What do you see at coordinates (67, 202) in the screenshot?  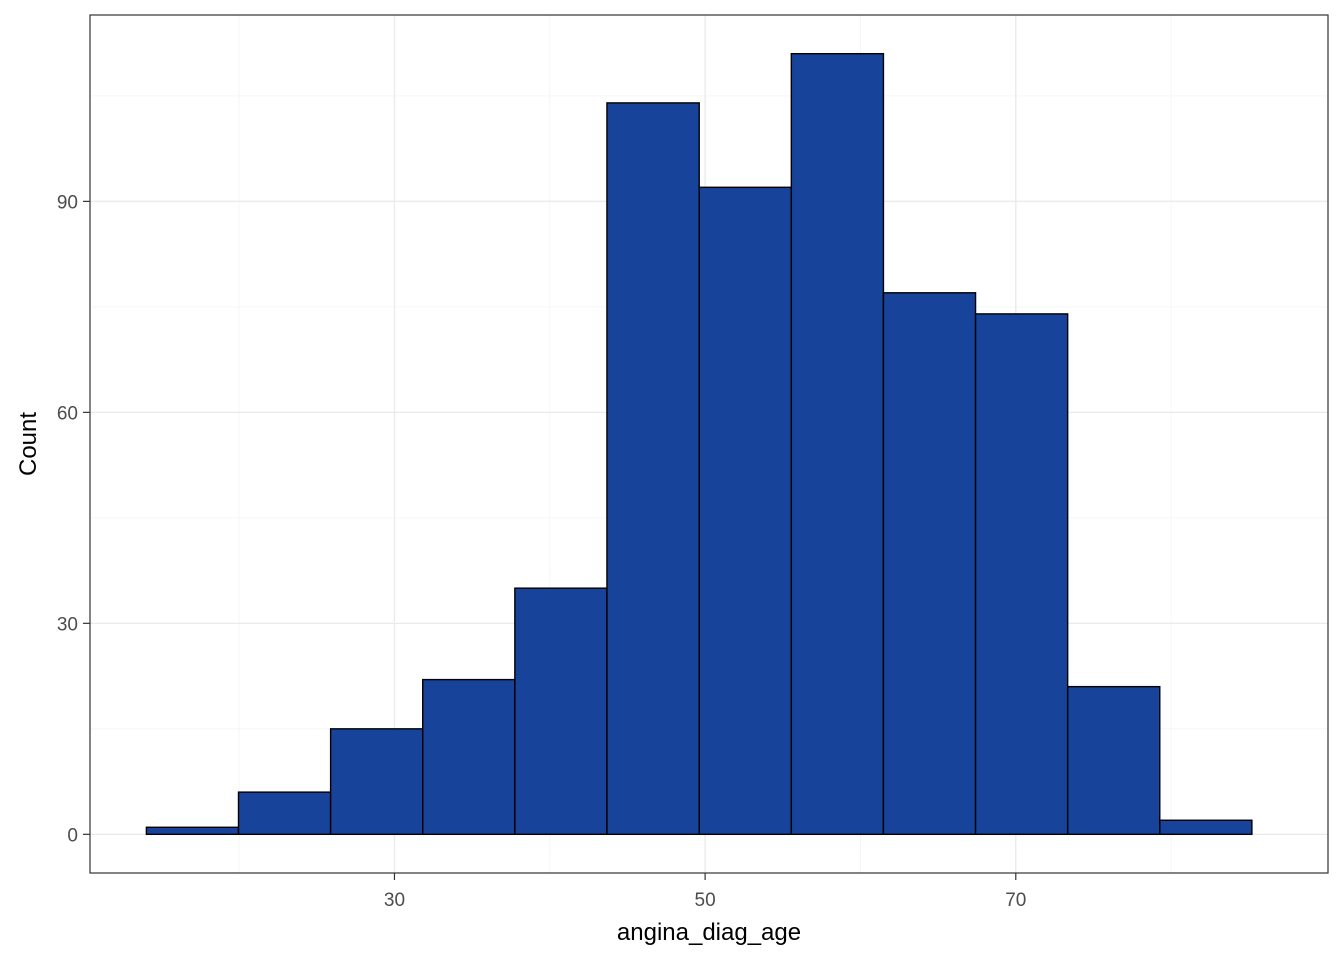 I see `y-tick-label: 90` at bounding box center [67, 202].